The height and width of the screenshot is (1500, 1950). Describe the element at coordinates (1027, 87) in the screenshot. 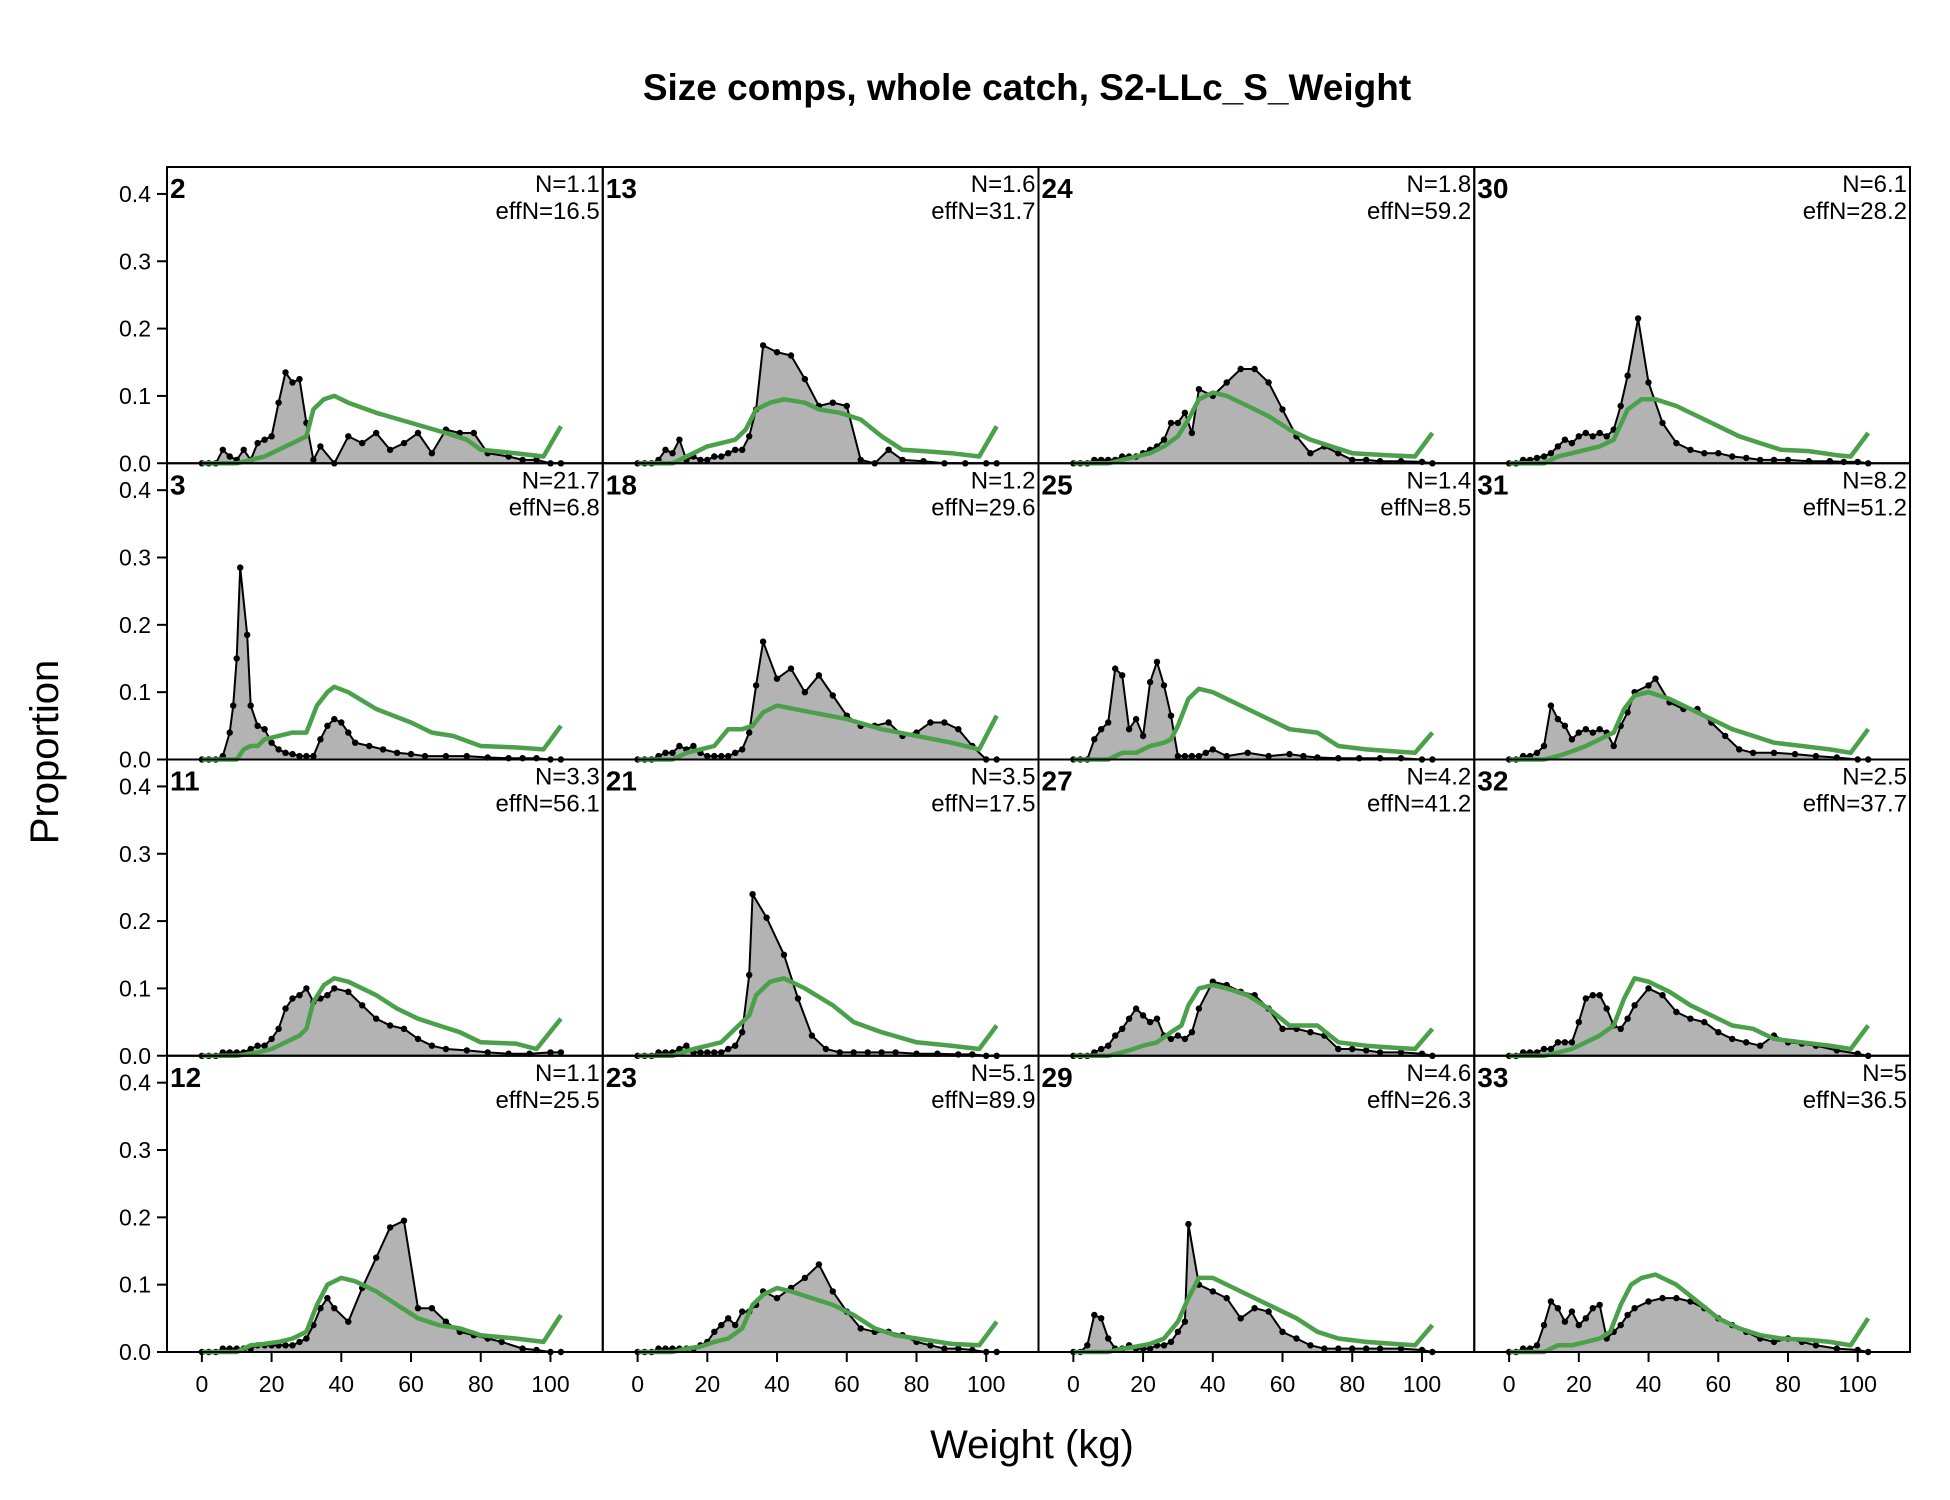

I see `chart-title: Size comps, whole catch, S2-LLc_S_Weight` at that location.